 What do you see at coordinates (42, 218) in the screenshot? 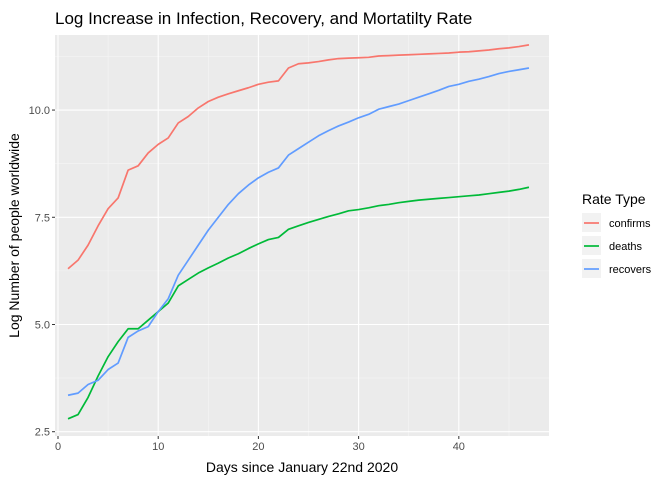
I see `y-tick-label: 7.5` at bounding box center [42, 218].